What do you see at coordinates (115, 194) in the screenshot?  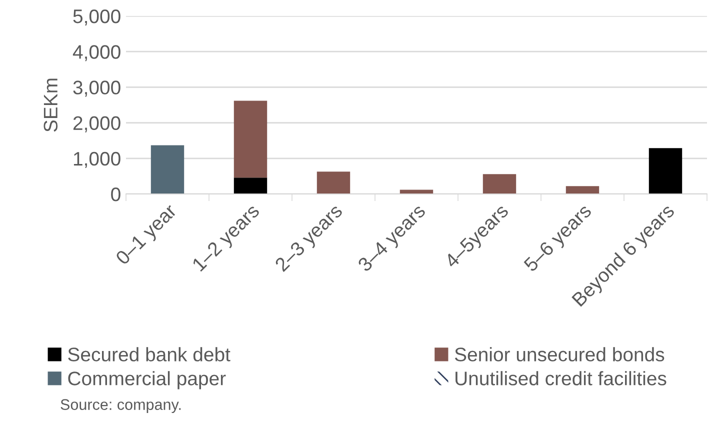 I see `y-tick-label: 0` at bounding box center [115, 194].